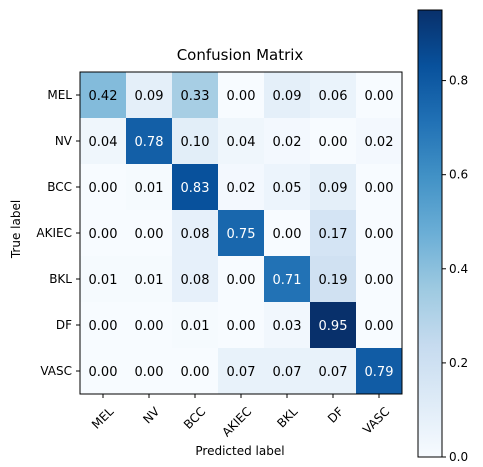 This screenshot has width=483, height=467. What do you see at coordinates (287, 188) in the screenshot?
I see `matrix-cell-value: 0.05` at bounding box center [287, 188].